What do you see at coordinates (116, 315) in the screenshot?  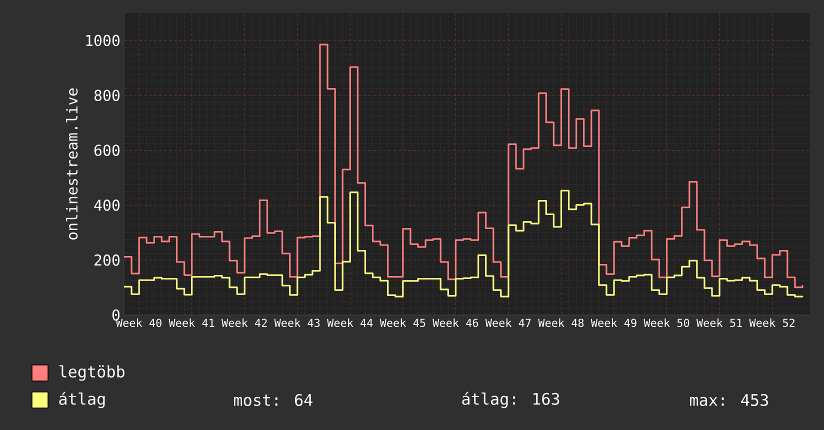 I see `y-tick-label: 0` at bounding box center [116, 315].